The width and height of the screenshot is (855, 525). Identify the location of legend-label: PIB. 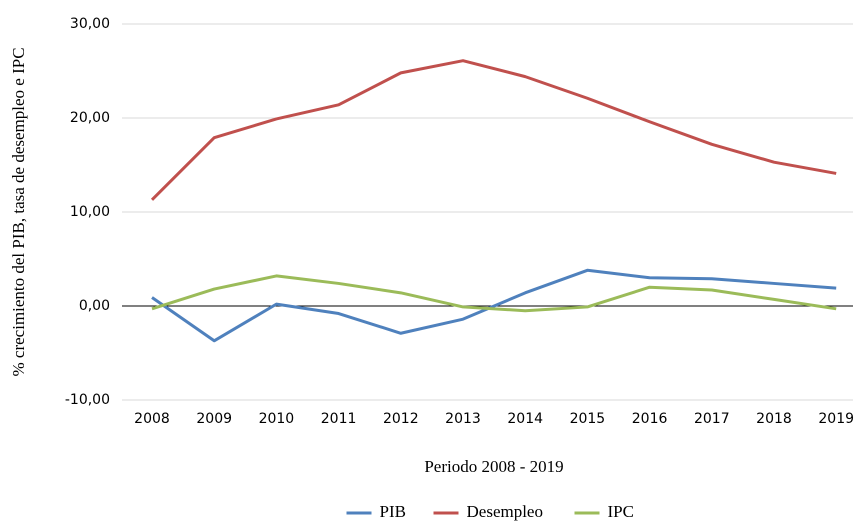
(393, 511).